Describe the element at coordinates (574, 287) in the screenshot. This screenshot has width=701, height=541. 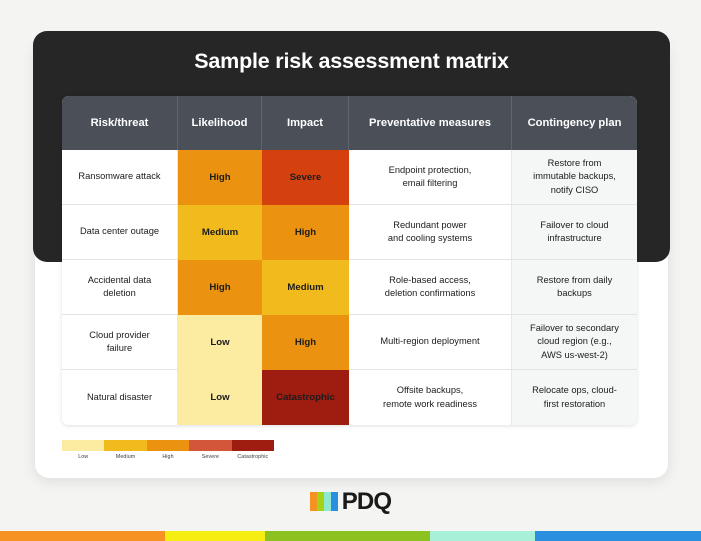
I see `cell-contingency: Restore from daily backups` at that location.